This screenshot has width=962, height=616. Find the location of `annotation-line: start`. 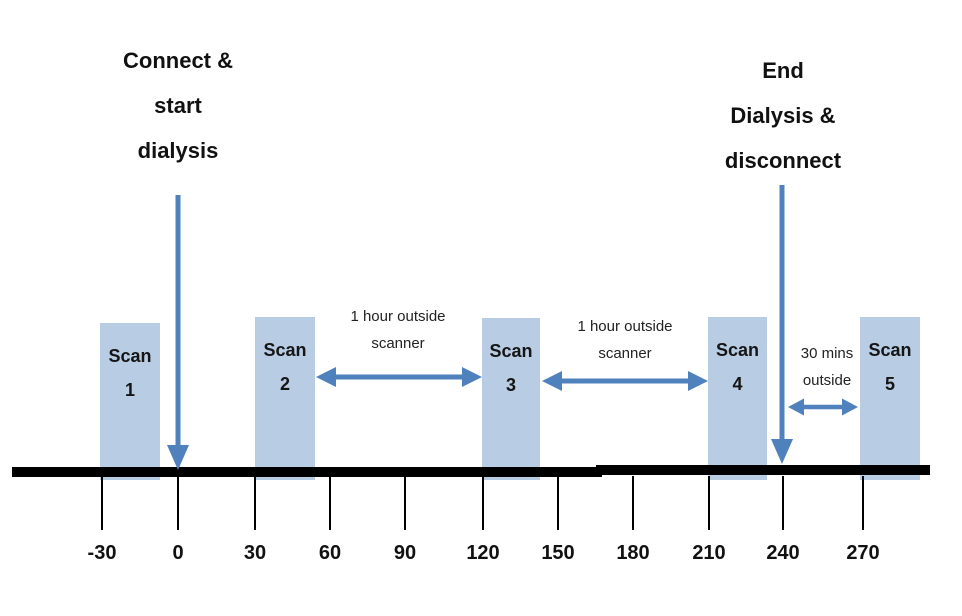

annotation-line: start is located at coordinates (178, 105).